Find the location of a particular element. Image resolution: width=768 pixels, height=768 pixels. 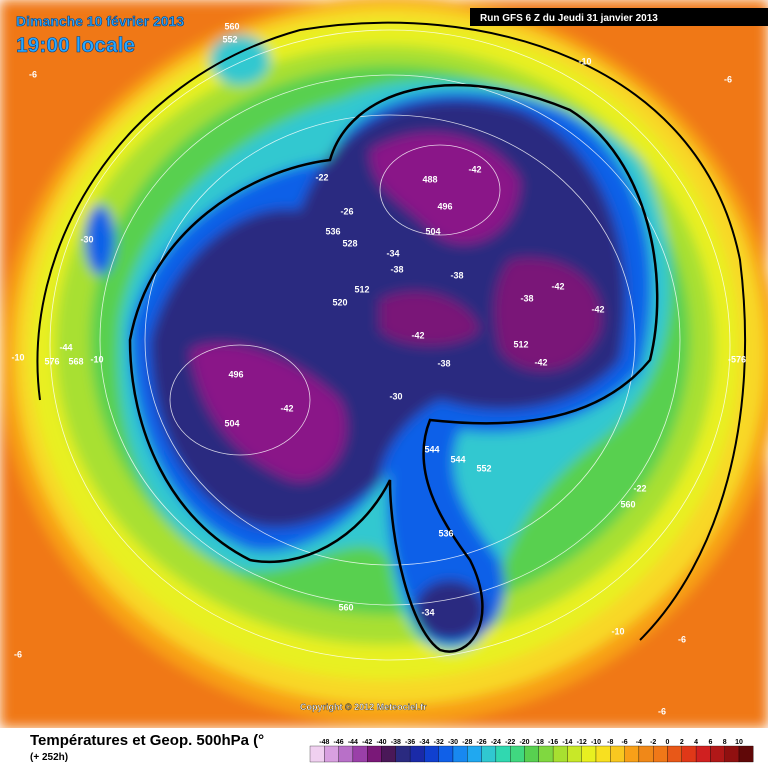

legend-label: -26 is located at coordinates (482, 742).